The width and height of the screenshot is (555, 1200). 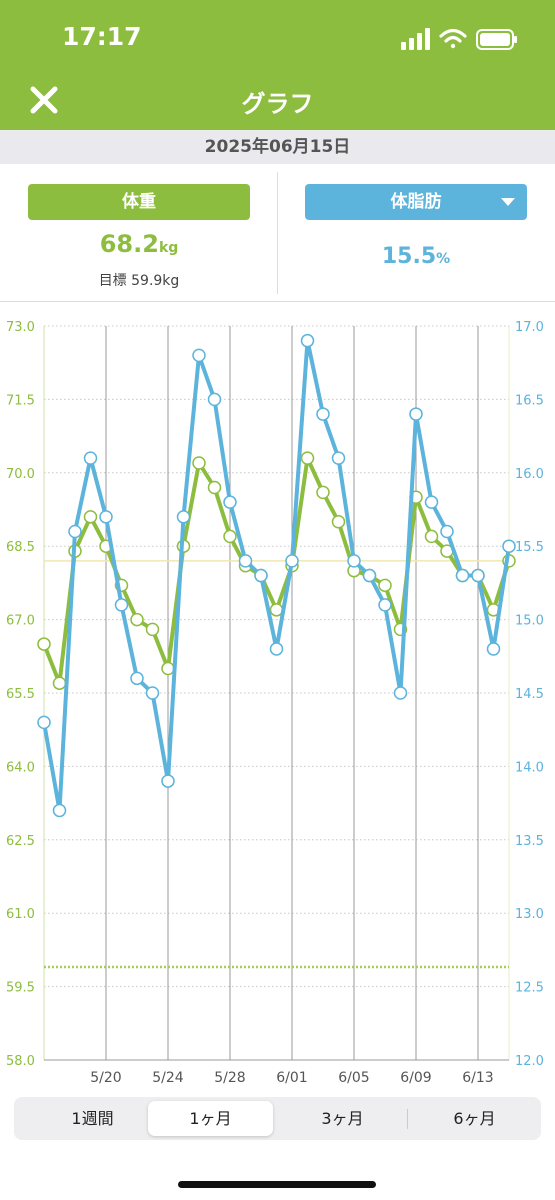 I want to click on period-1-month: 1ヶ月, so click(x=210, y=1118).